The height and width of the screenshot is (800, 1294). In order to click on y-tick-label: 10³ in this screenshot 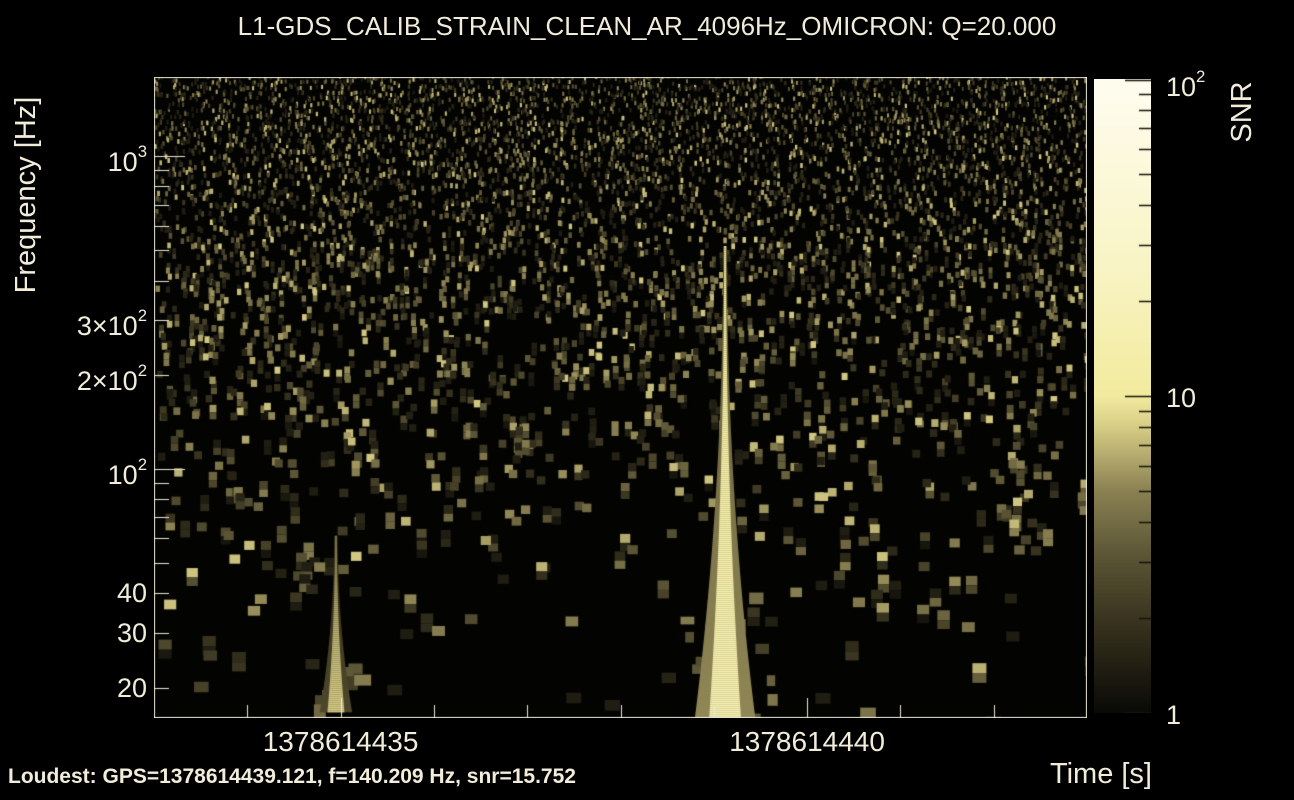, I will do `click(127, 159)`.